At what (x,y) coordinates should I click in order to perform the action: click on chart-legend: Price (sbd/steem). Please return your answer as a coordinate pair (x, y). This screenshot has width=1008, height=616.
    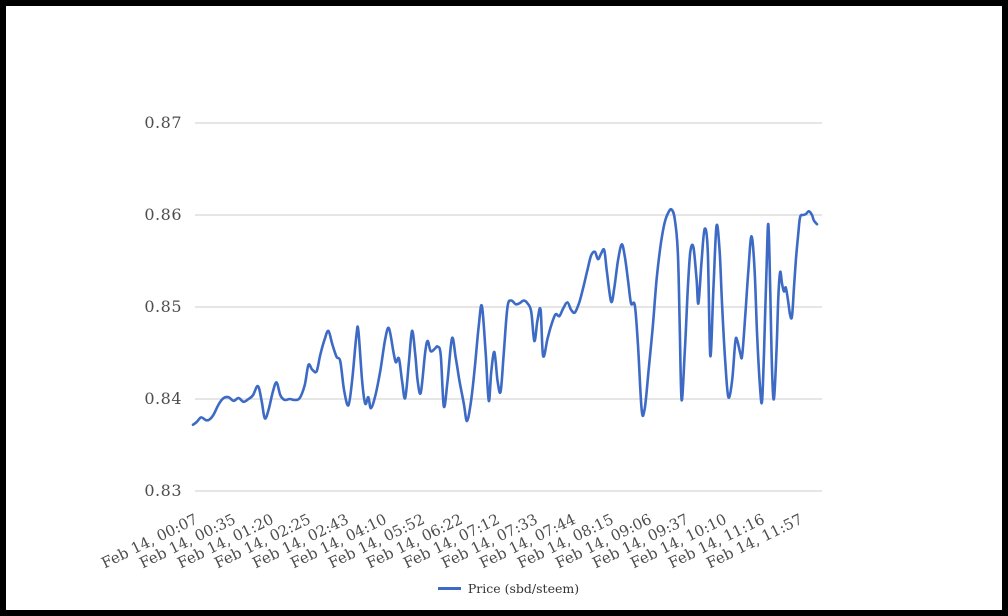
    Looking at the image, I should click on (508, 588).